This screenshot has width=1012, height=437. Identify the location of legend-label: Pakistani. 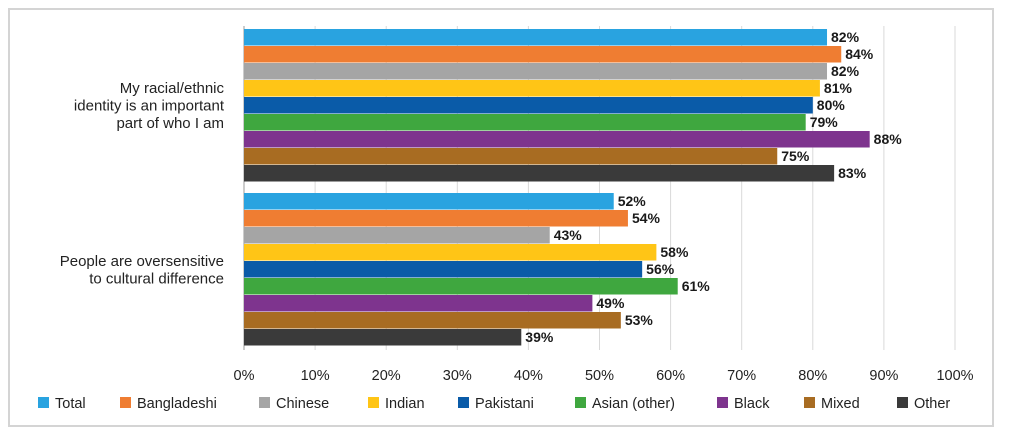
(504, 404).